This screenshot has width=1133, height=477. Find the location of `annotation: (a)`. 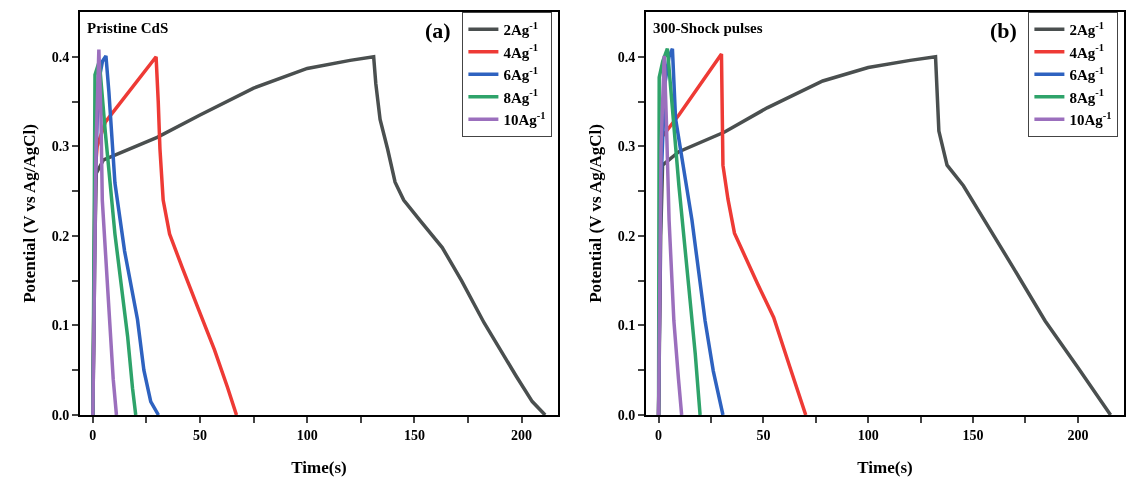

annotation: (a) is located at coordinates (438, 30).